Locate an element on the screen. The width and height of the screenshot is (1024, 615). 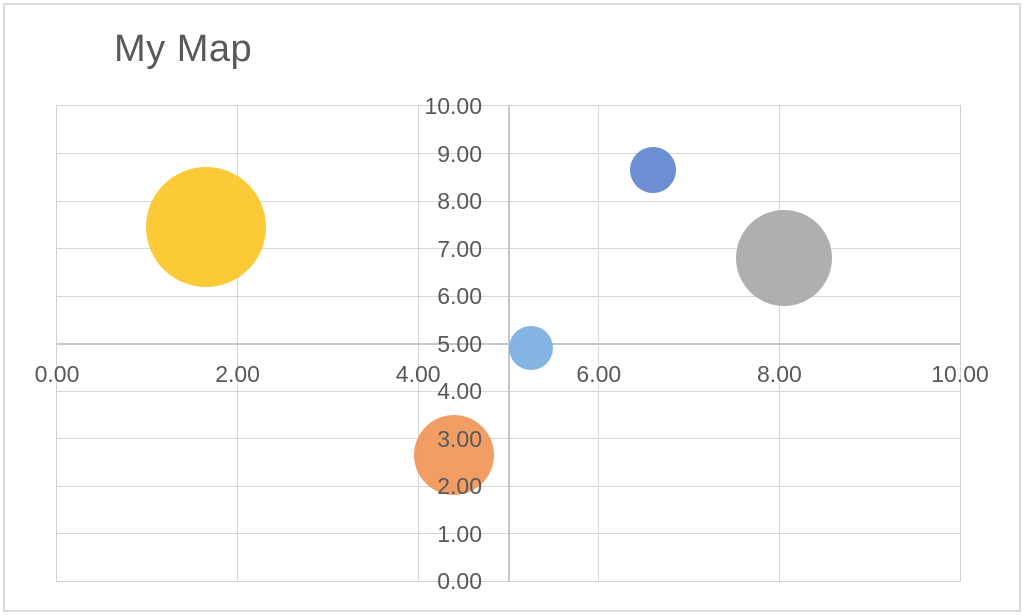
bubble-series-1-blue is located at coordinates (652, 170).